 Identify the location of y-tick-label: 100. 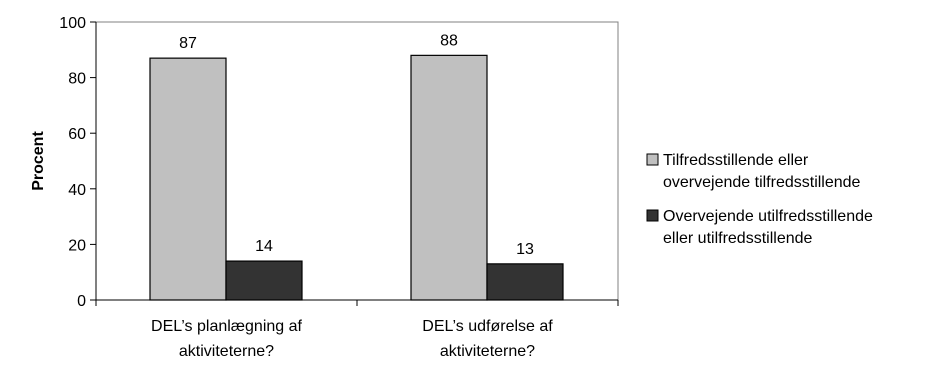
(72, 23).